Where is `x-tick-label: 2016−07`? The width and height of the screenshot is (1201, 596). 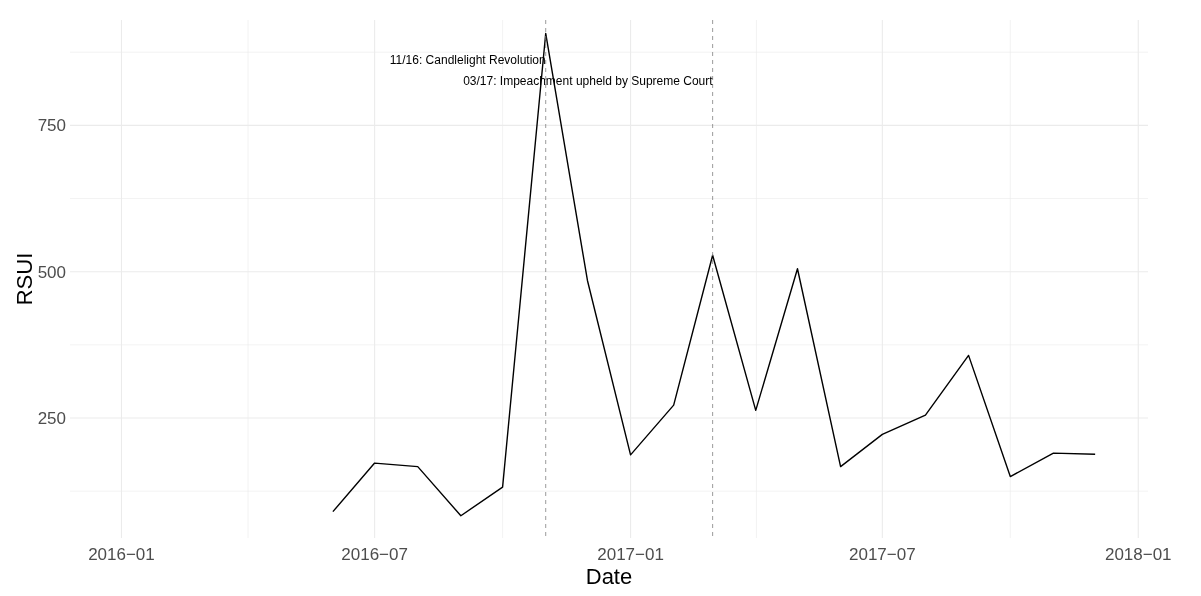 x-tick-label: 2016−07 is located at coordinates (374, 554).